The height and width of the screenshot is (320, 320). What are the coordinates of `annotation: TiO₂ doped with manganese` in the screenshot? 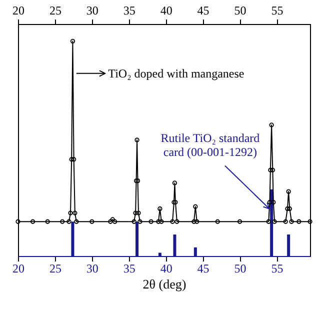 It's located at (176, 73).